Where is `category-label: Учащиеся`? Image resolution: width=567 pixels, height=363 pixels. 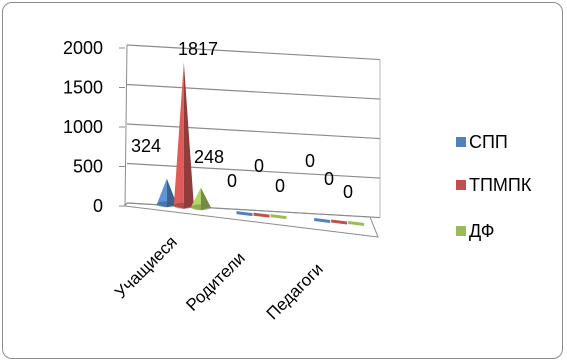
category-label: Учащиеся is located at coordinates (146, 267).